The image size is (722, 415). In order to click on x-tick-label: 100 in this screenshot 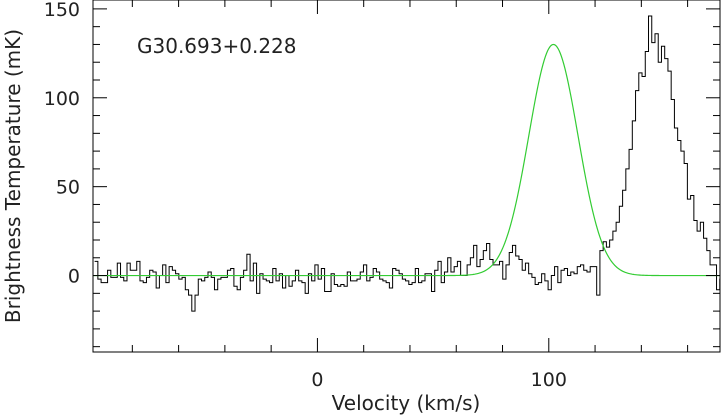, I will do `click(549, 380)`.